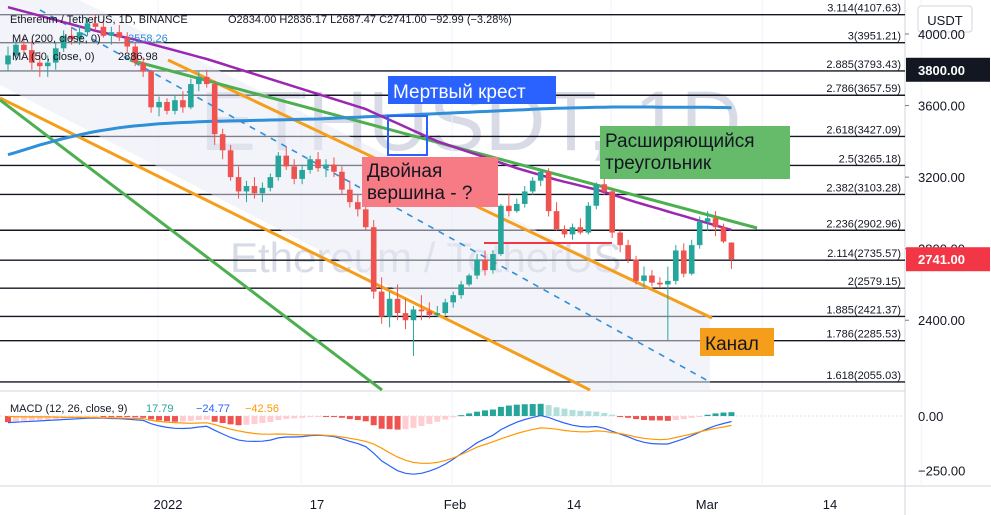 Image resolution: width=991 pixels, height=515 pixels. What do you see at coordinates (317, 504) in the screenshot?
I see `time-tick-label: 17` at bounding box center [317, 504].